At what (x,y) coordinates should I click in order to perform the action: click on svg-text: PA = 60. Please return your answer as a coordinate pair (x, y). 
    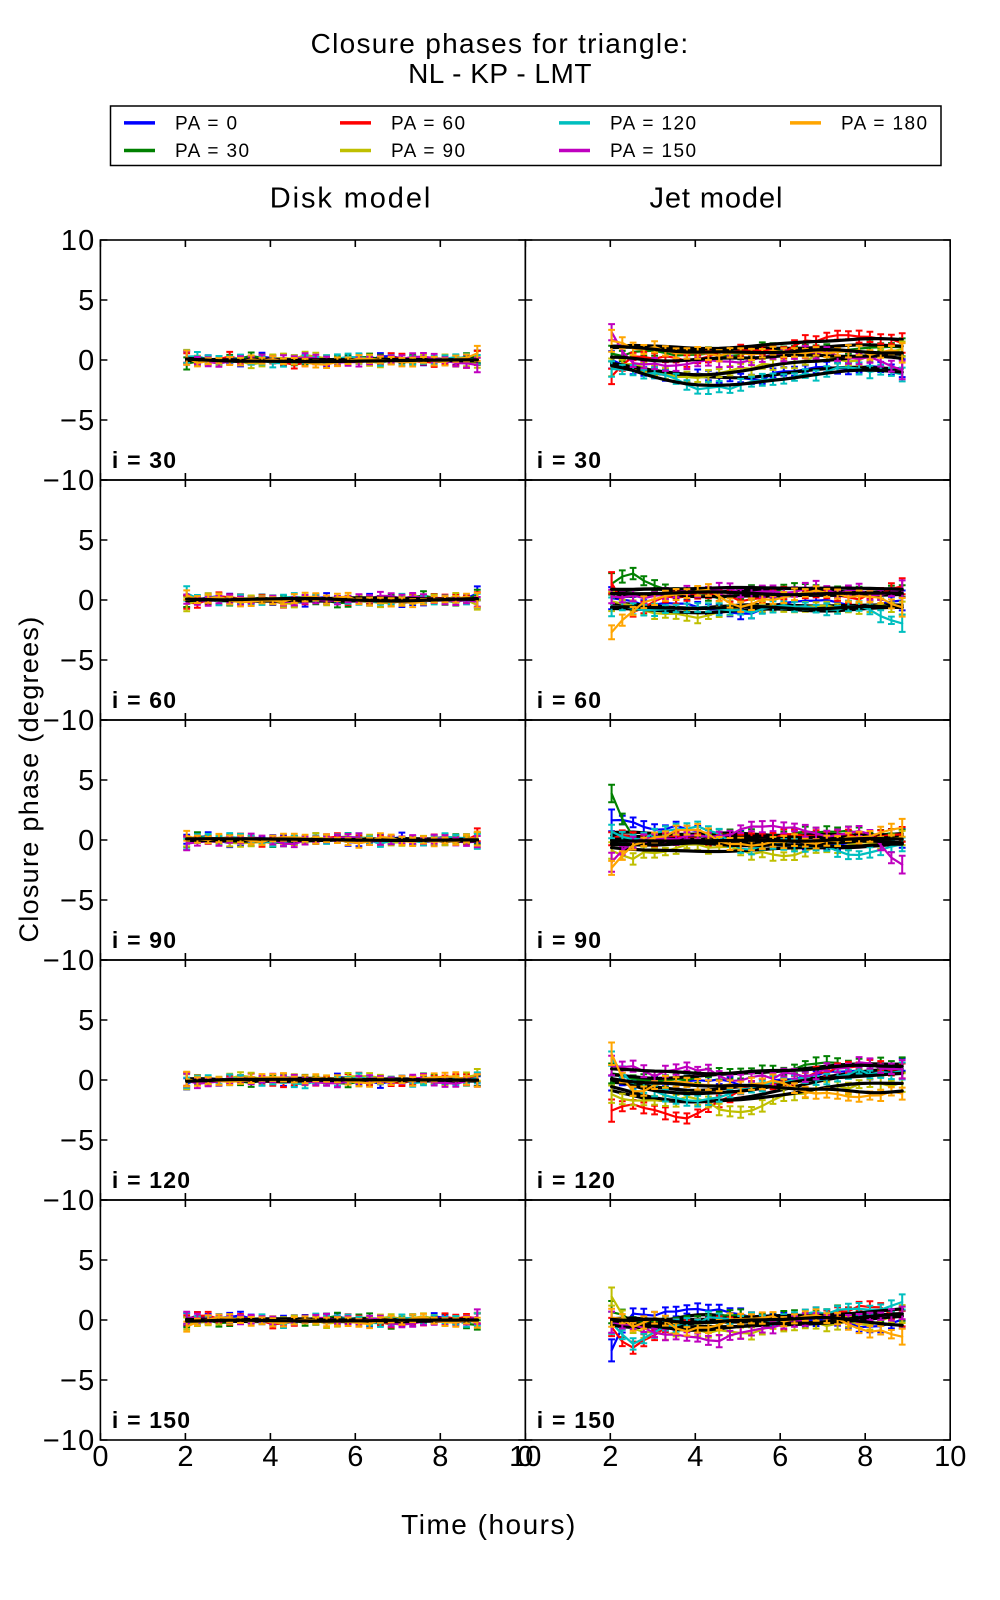
    Looking at the image, I should click on (428, 124).